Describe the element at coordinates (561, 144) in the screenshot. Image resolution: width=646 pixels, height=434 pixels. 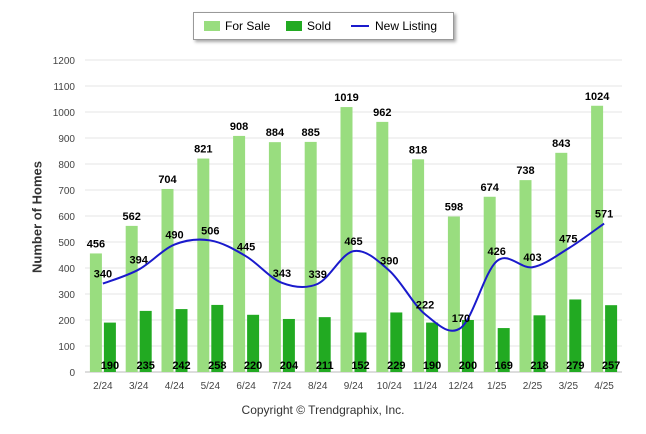
I see `data-label-for-sale: 843` at that location.